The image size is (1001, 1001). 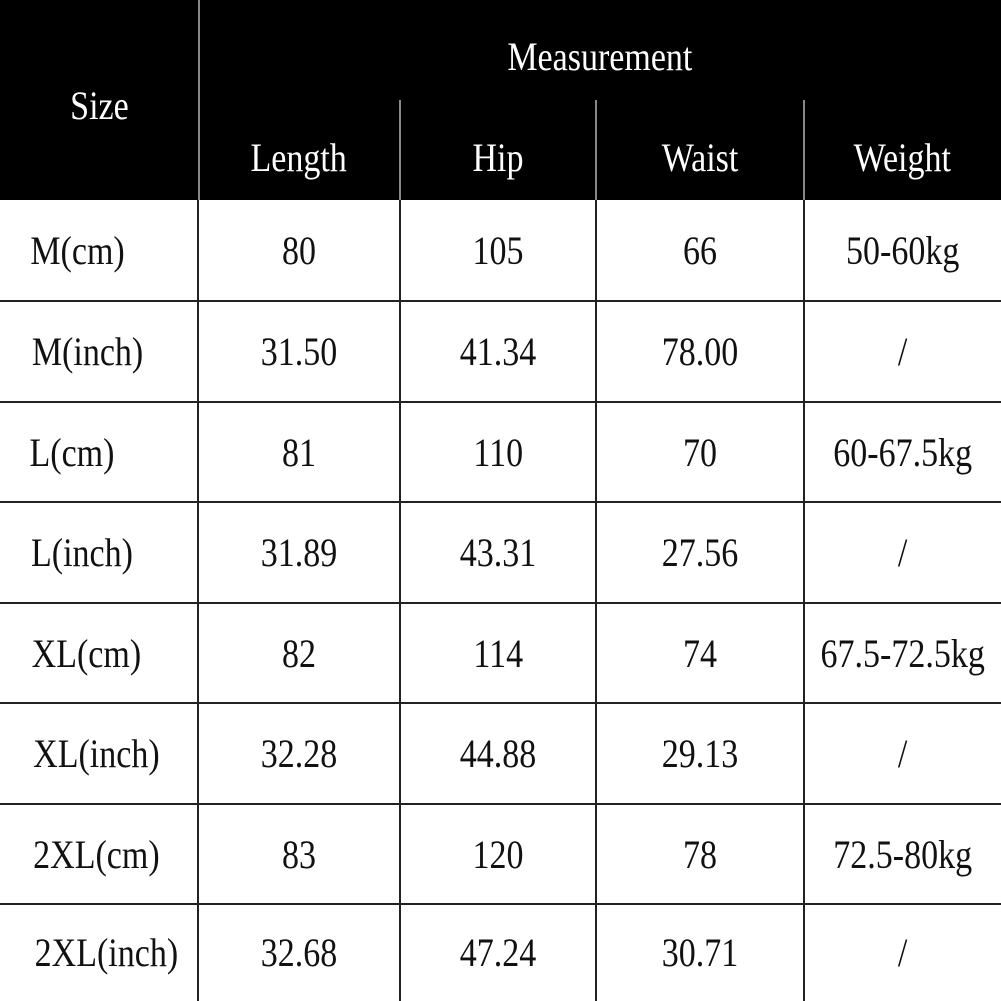 What do you see at coordinates (498, 552) in the screenshot?
I see `table-cell: 43.31` at bounding box center [498, 552].